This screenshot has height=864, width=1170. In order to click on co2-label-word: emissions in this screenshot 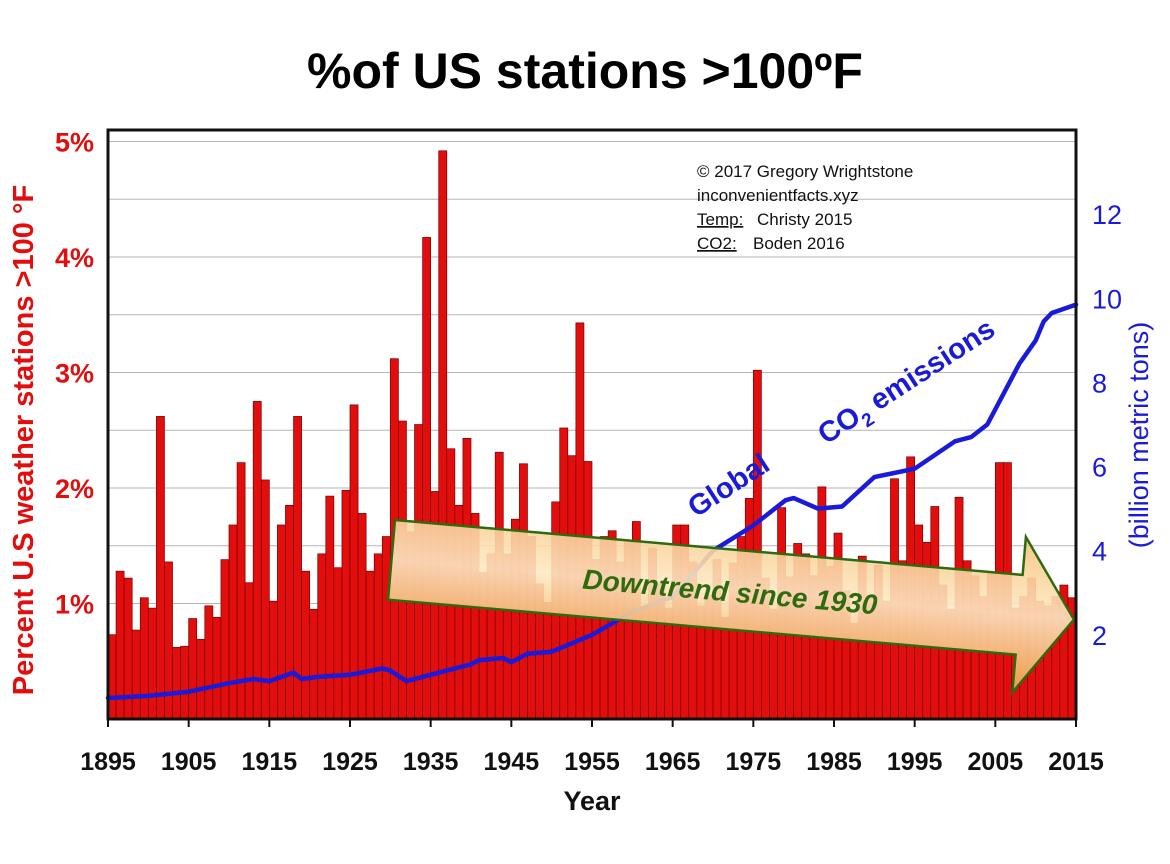, I will do `click(932, 365)`.